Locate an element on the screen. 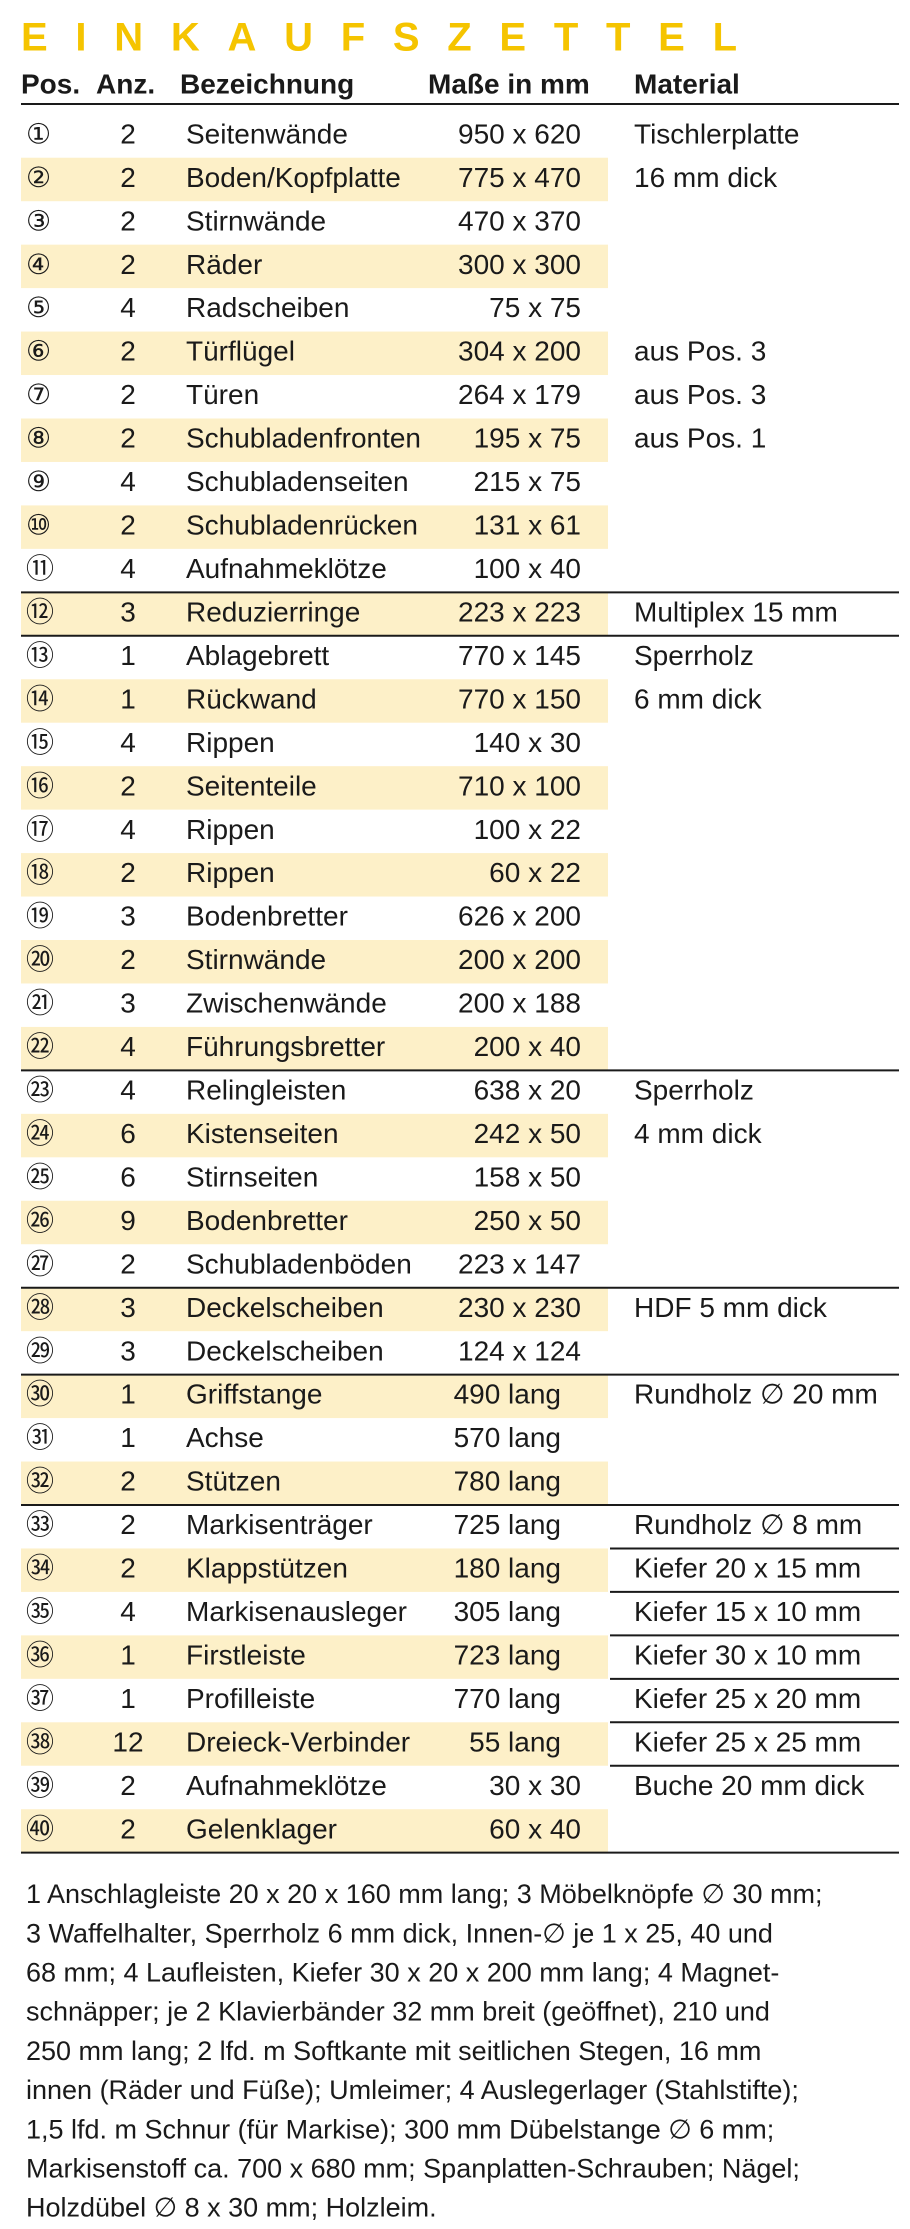 This screenshot has width=910, height=2229. dimensions: 230 x 230 is located at coordinates (519, 1307).